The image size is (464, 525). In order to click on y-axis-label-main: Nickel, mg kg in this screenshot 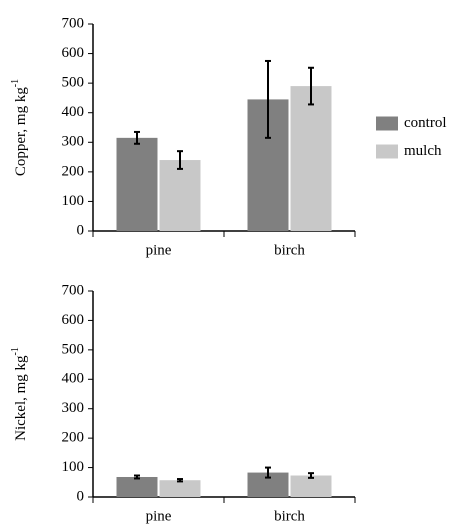, I will do `click(21, 398)`.